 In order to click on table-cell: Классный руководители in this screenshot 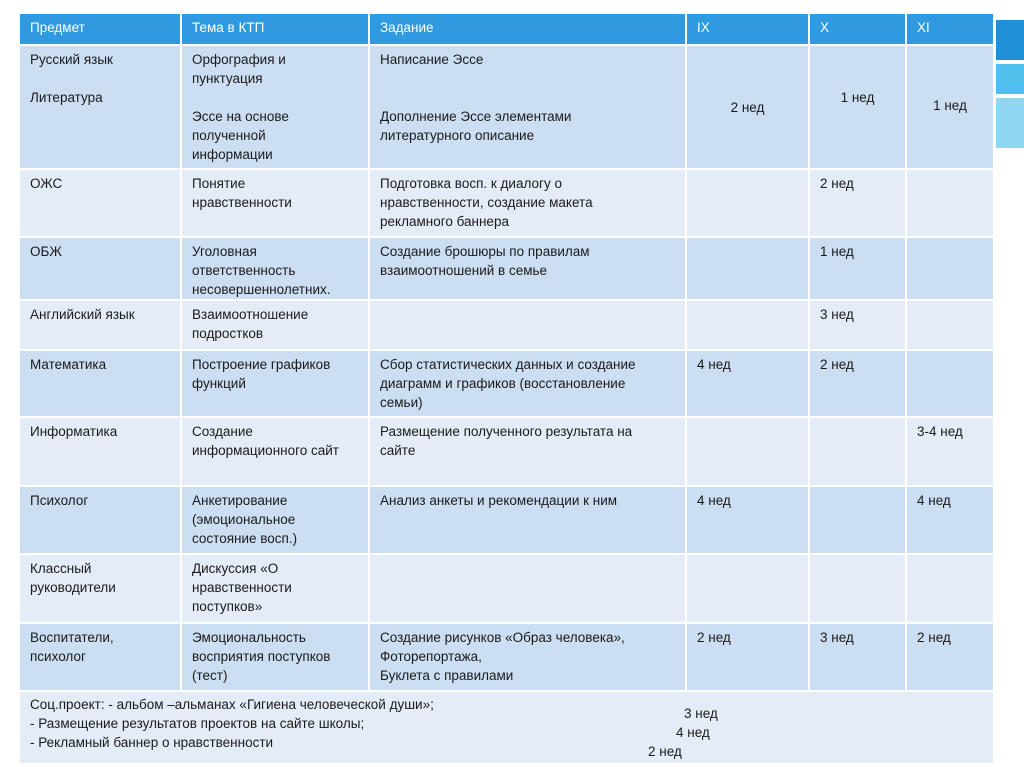, I will do `click(100, 588)`.